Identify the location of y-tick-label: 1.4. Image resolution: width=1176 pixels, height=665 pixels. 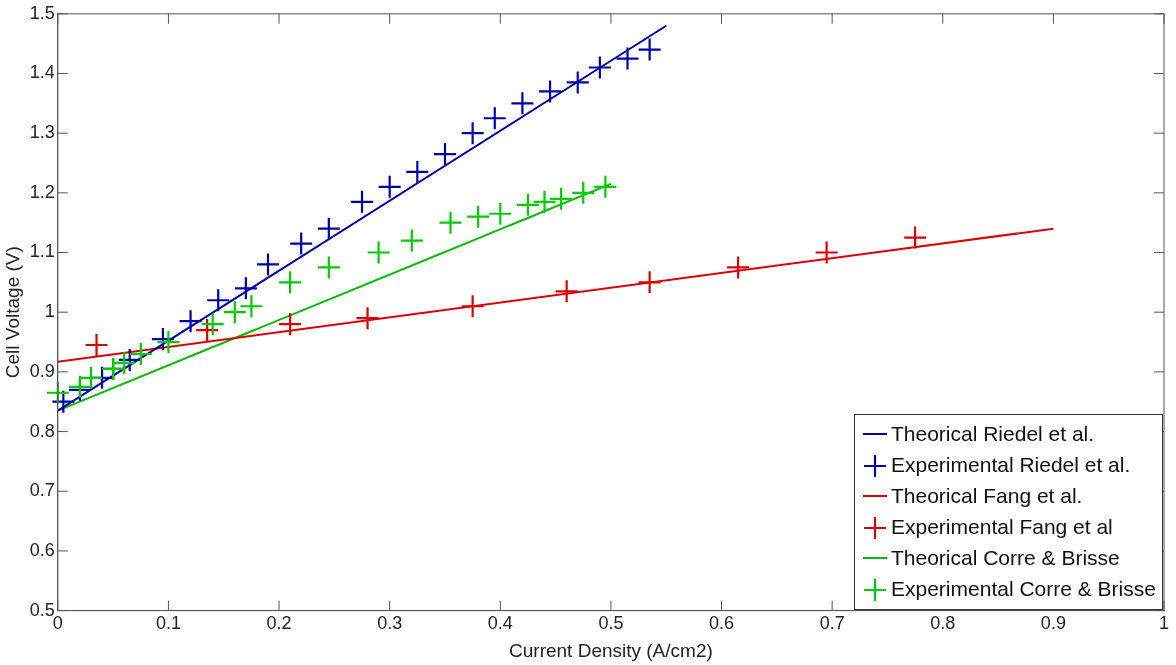
(42, 72).